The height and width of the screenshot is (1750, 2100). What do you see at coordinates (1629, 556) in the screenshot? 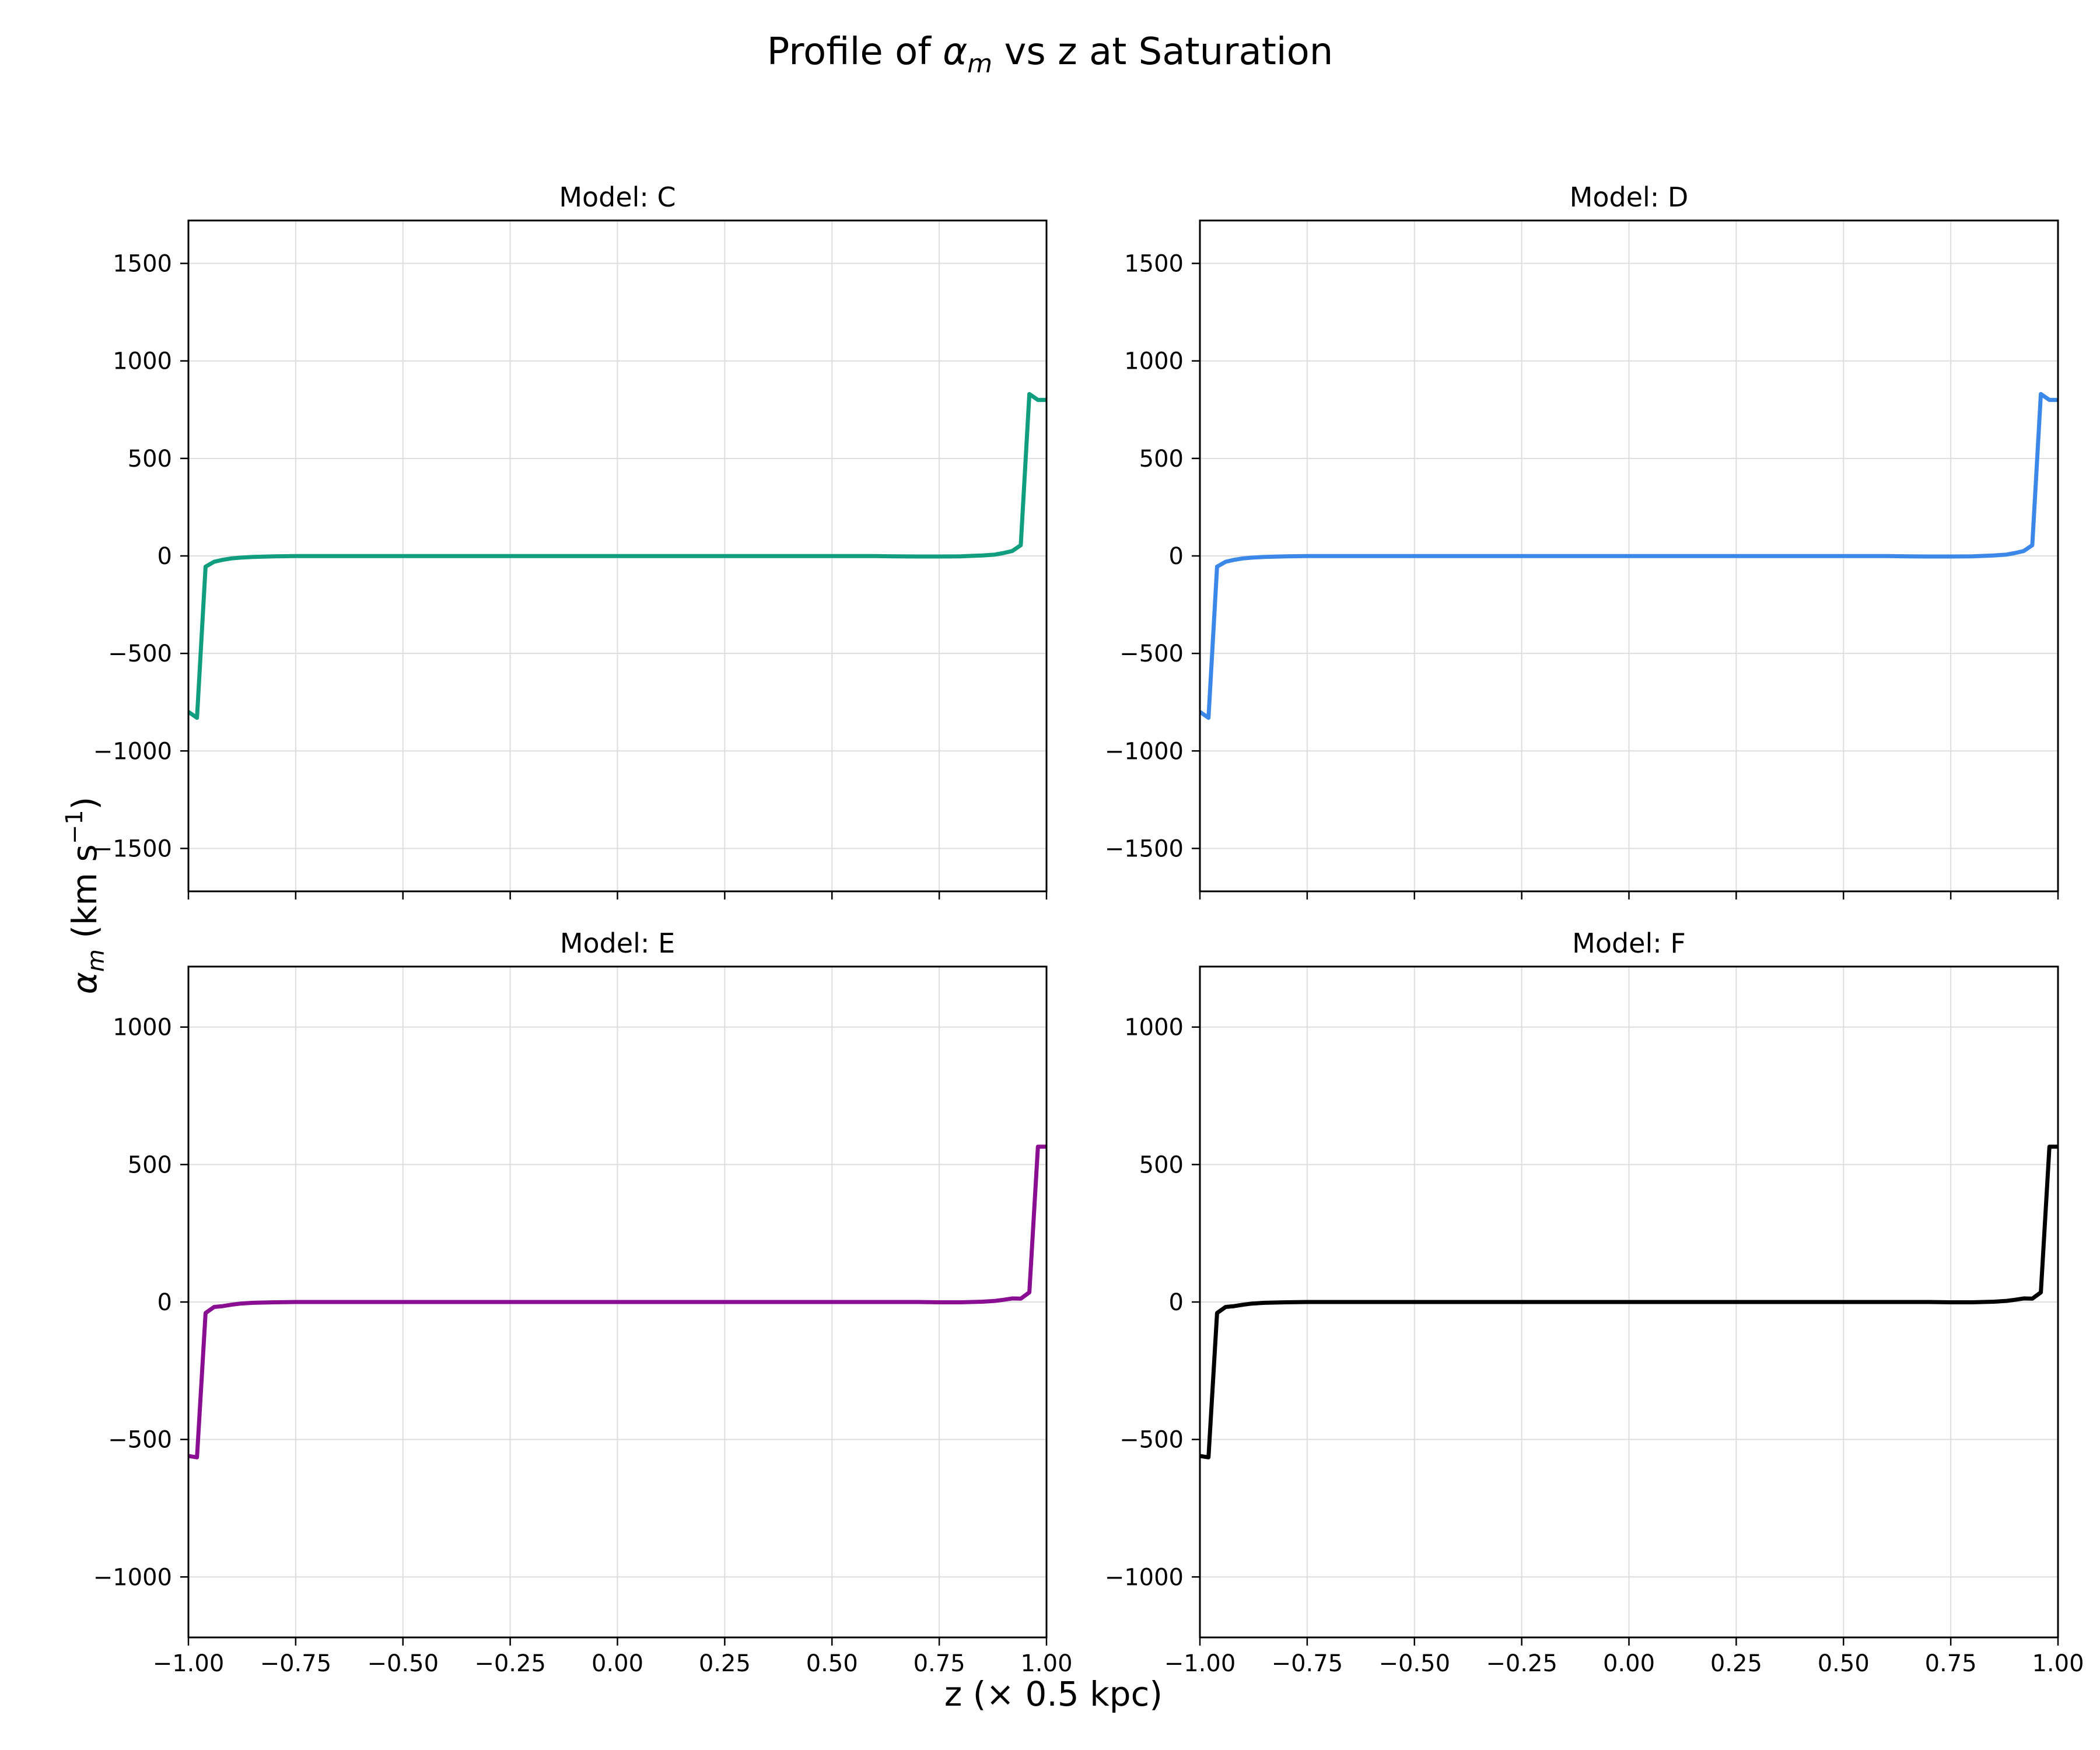
I see `series-line-model-d` at bounding box center [1629, 556].